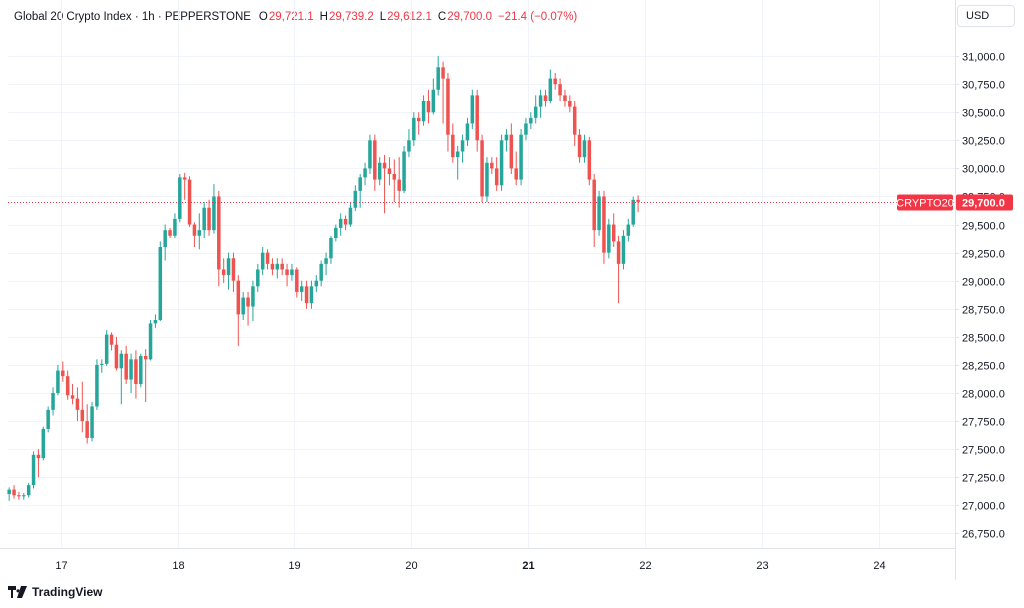 The image size is (1024, 608). Describe the element at coordinates (983, 451) in the screenshot. I see `price-tick-label: 27,500.0` at that location.